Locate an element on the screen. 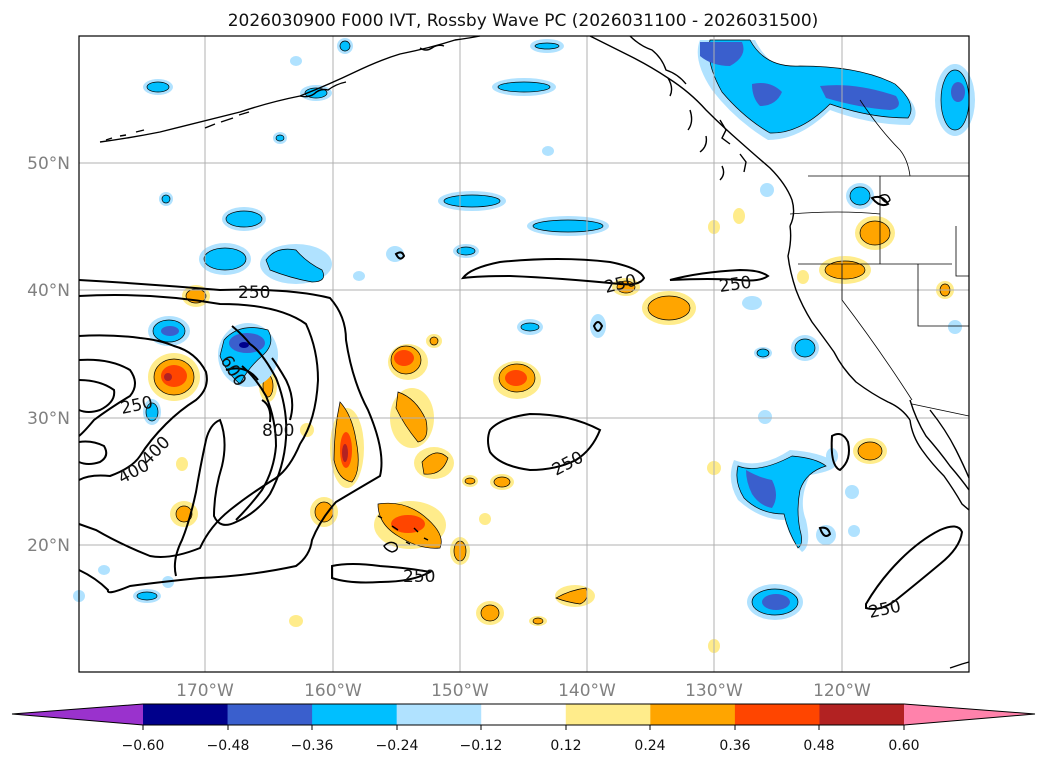 This screenshot has height=765, width=1047. contour-label: 800 is located at coordinates (278, 431).